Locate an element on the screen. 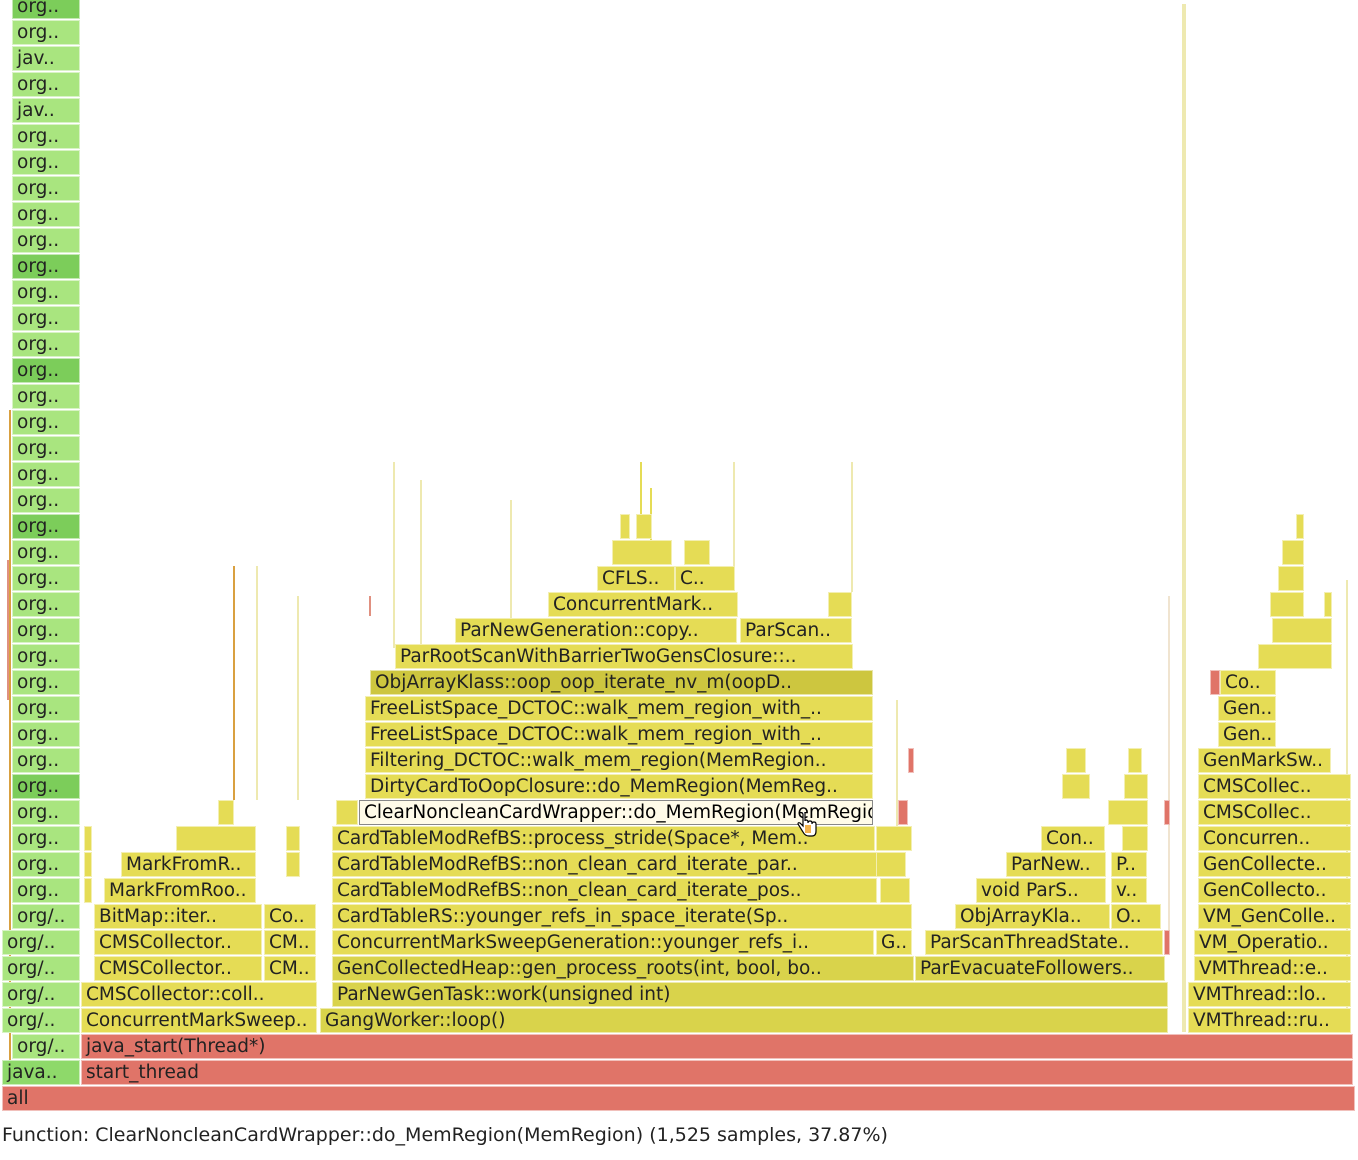 Image resolution: width=1358 pixels, height=1160 pixels. flame-frame: GenCollecte.. is located at coordinates (1274, 864).